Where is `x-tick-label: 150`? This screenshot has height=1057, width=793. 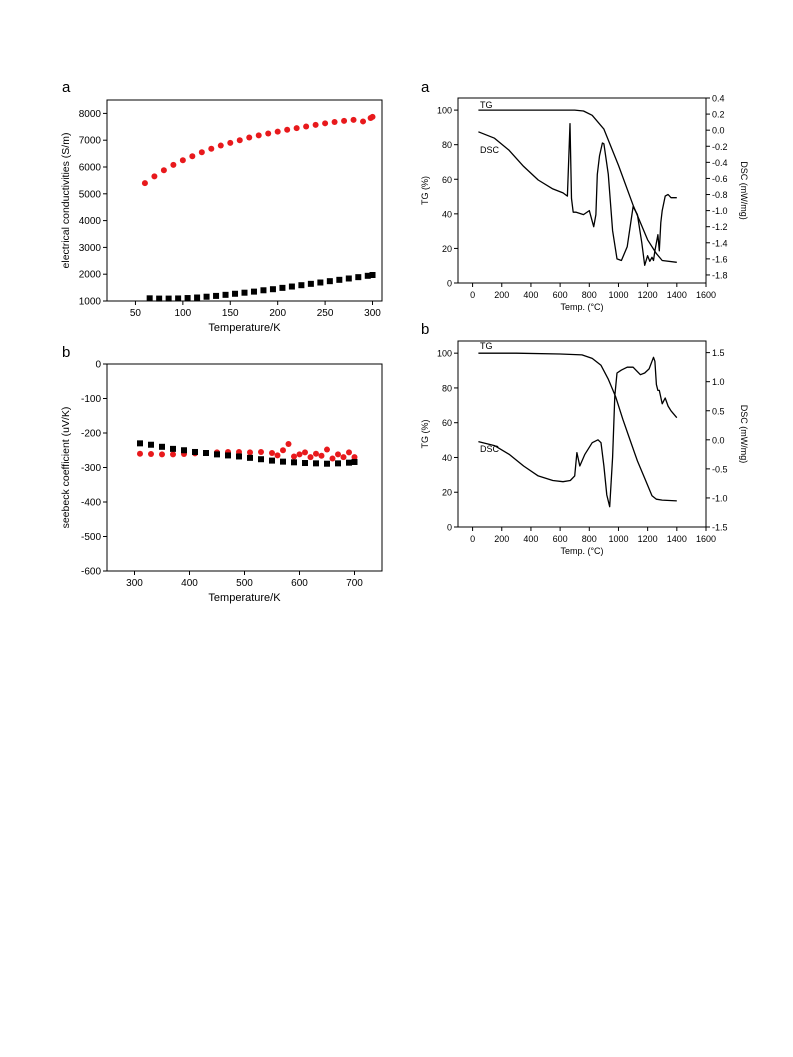 x-tick-label: 150 is located at coordinates (230, 313).